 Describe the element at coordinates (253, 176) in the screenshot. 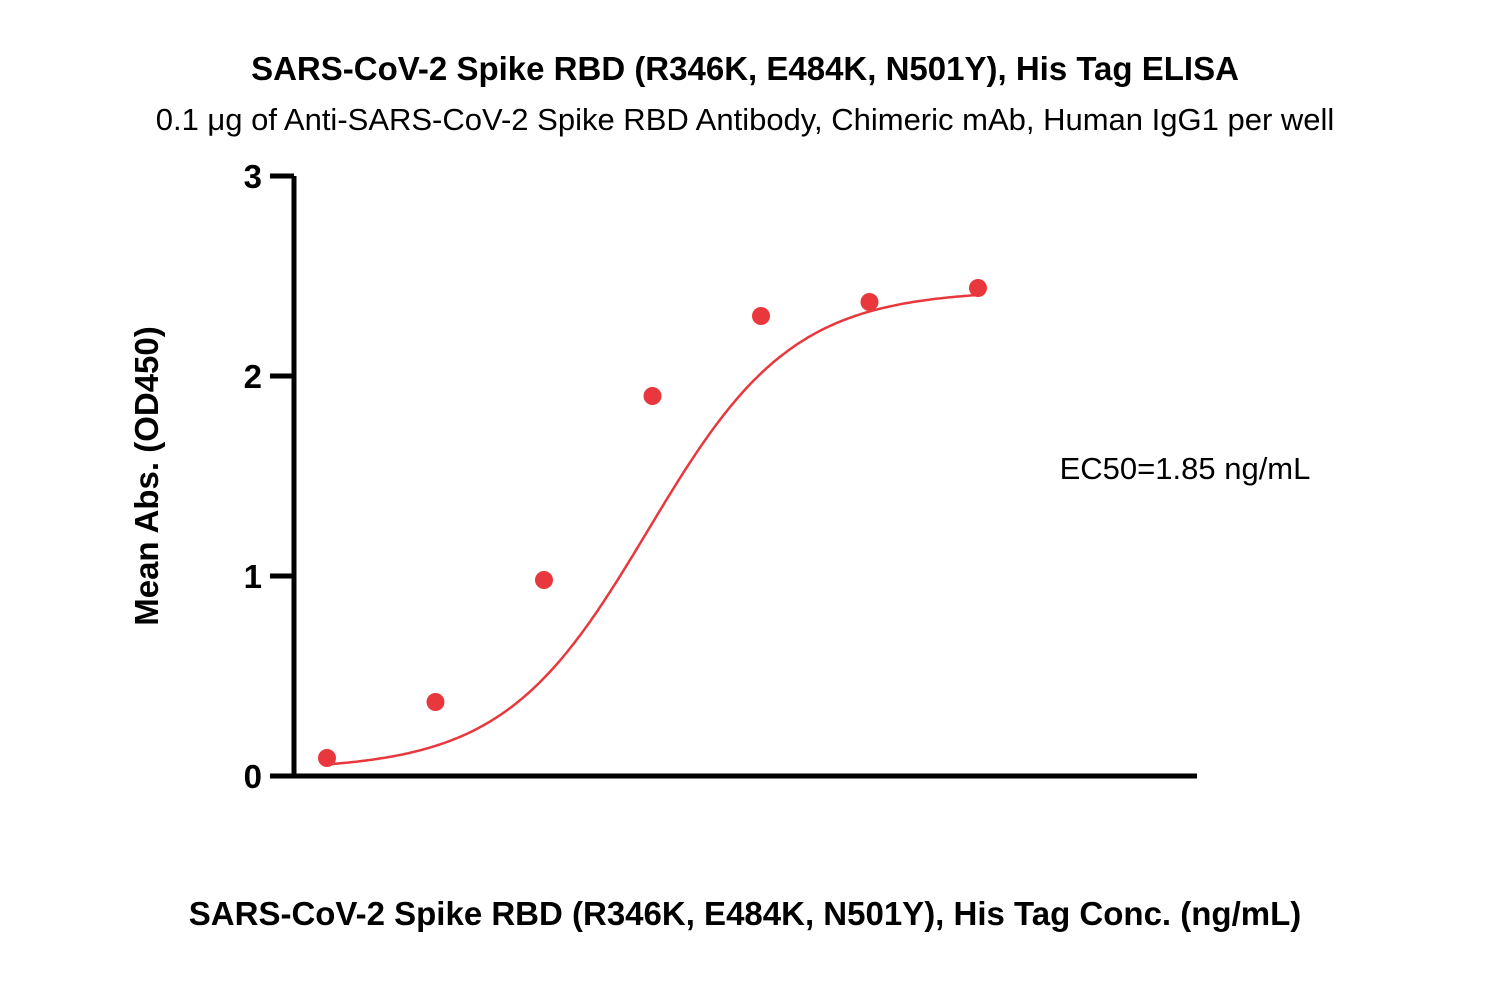

I see `y-tick-label: 3` at that location.